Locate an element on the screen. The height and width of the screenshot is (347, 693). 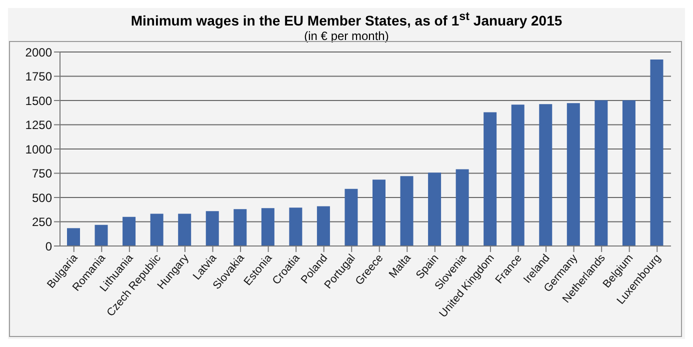
y-tick-label: 750 is located at coordinates (42, 173).